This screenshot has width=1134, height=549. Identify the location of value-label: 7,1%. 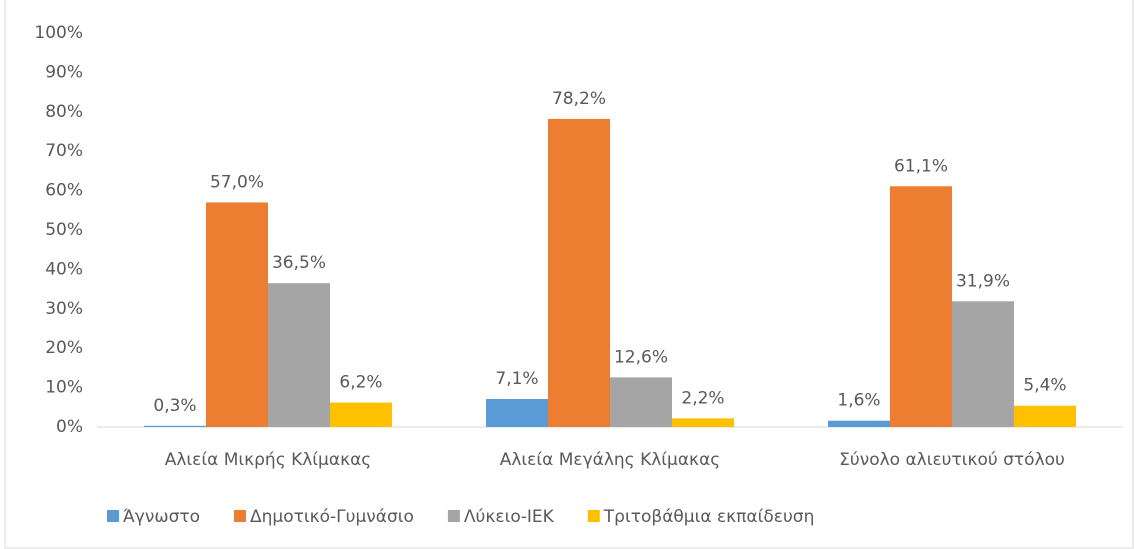
(516, 379).